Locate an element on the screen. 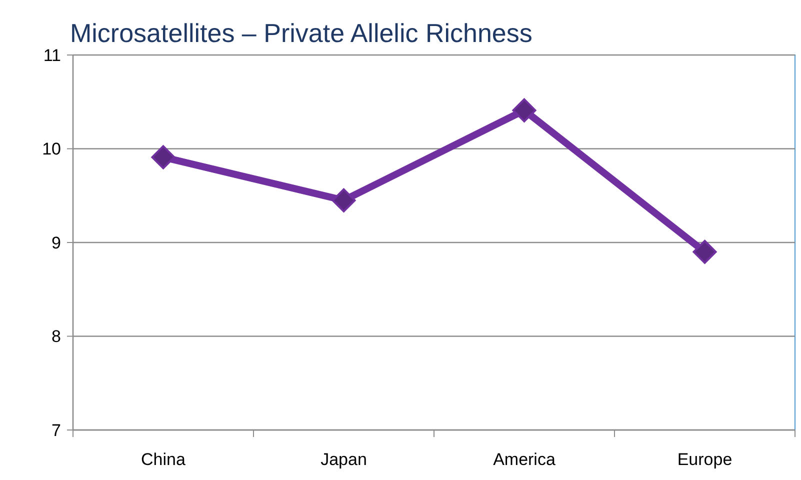 This screenshot has width=801, height=480. x-tick-label: Japan is located at coordinates (343, 459).